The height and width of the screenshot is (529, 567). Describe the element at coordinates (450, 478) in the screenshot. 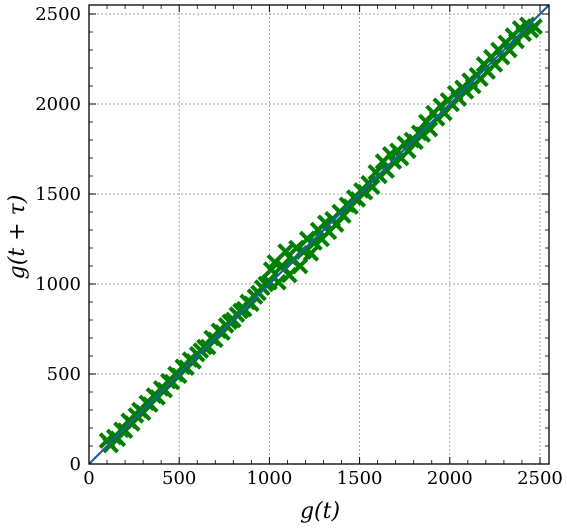

I see `x-tick-label: 2000` at that location.